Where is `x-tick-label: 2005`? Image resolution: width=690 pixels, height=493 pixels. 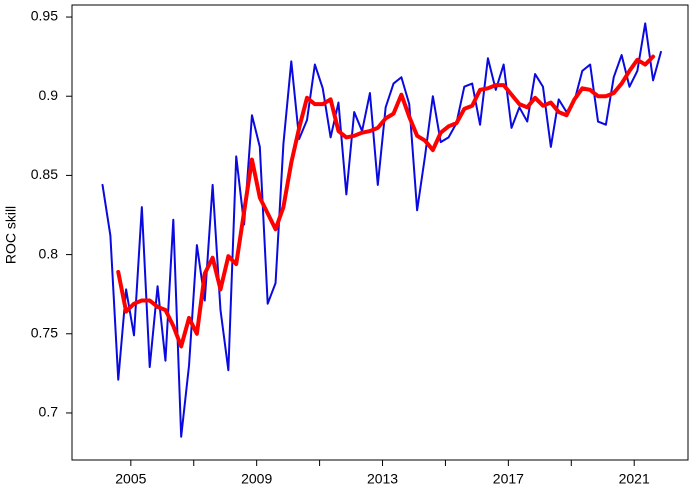
x-tick-label: 2005 is located at coordinates (130, 479).